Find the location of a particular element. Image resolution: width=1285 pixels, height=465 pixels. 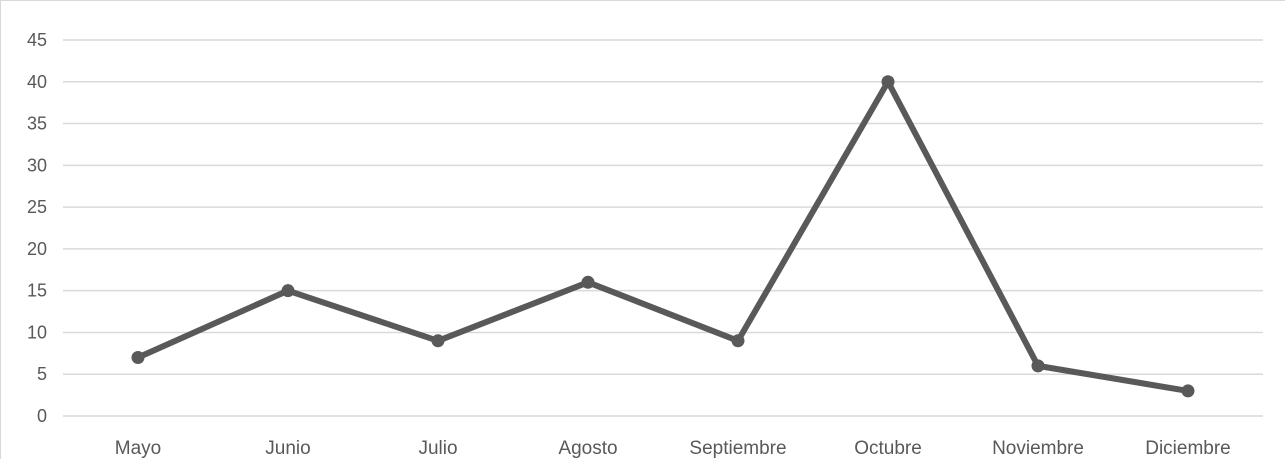

y-tick-label: 5 is located at coordinates (42, 374).